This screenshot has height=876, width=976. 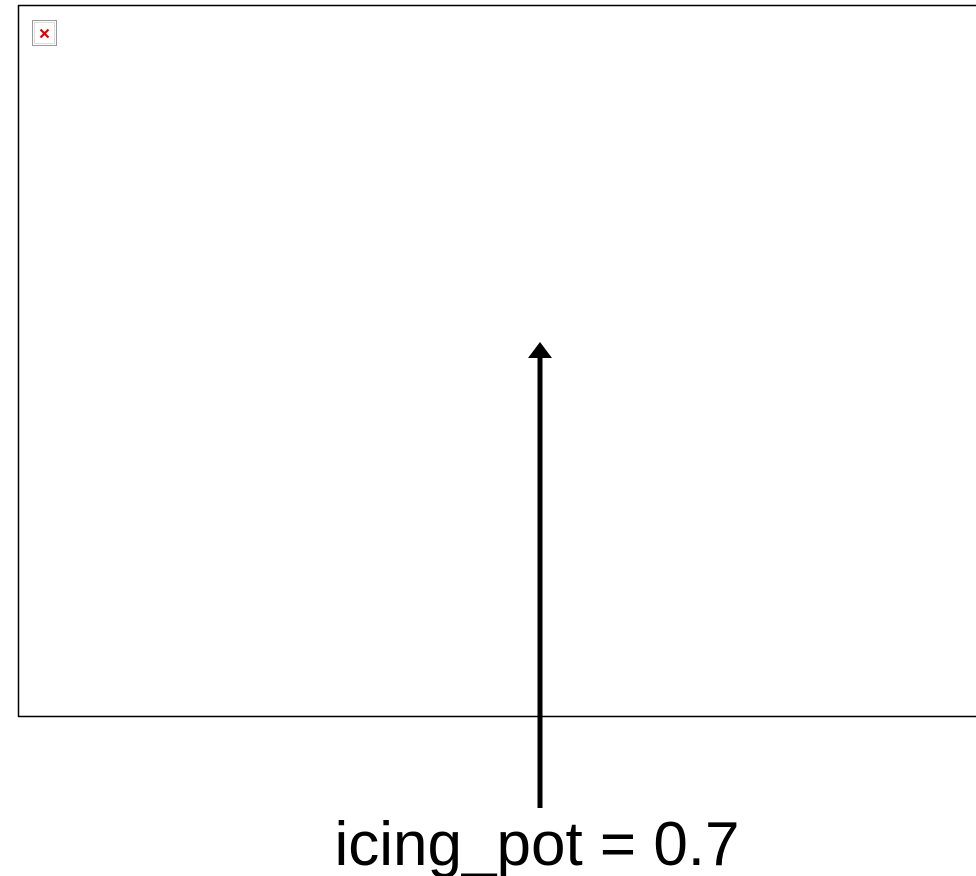 What do you see at coordinates (540, 350) in the screenshot?
I see `arrow-head` at bounding box center [540, 350].